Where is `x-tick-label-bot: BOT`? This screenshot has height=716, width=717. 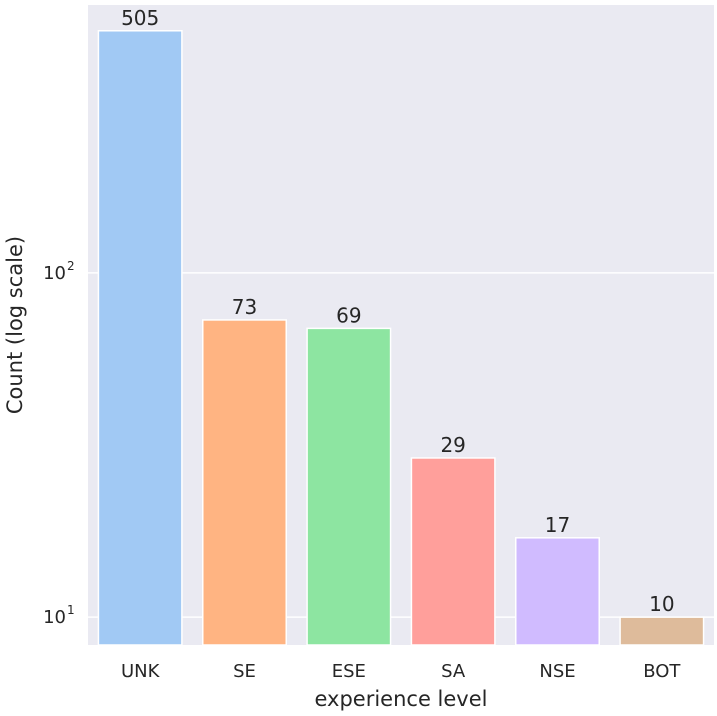
x-tick-label-bot: BOT is located at coordinates (662, 671).